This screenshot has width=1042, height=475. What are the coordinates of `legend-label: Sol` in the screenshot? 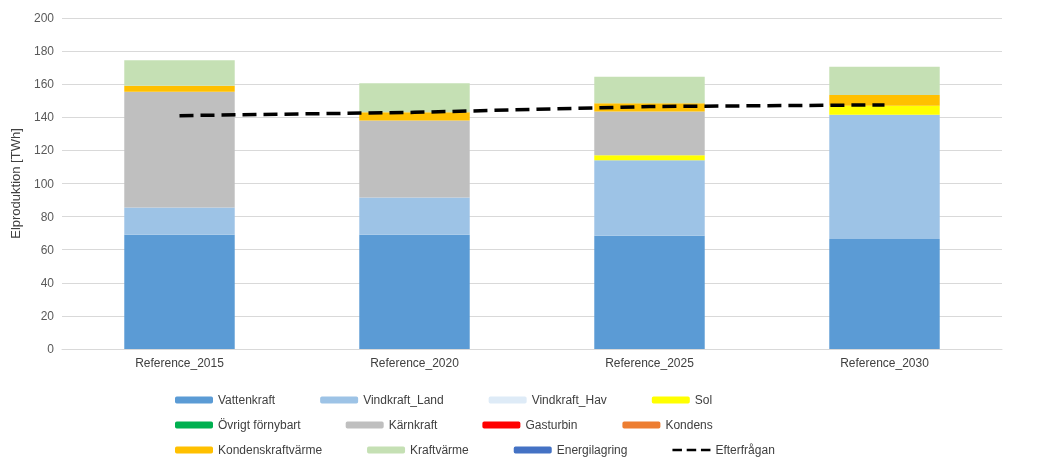 It's located at (703, 400).